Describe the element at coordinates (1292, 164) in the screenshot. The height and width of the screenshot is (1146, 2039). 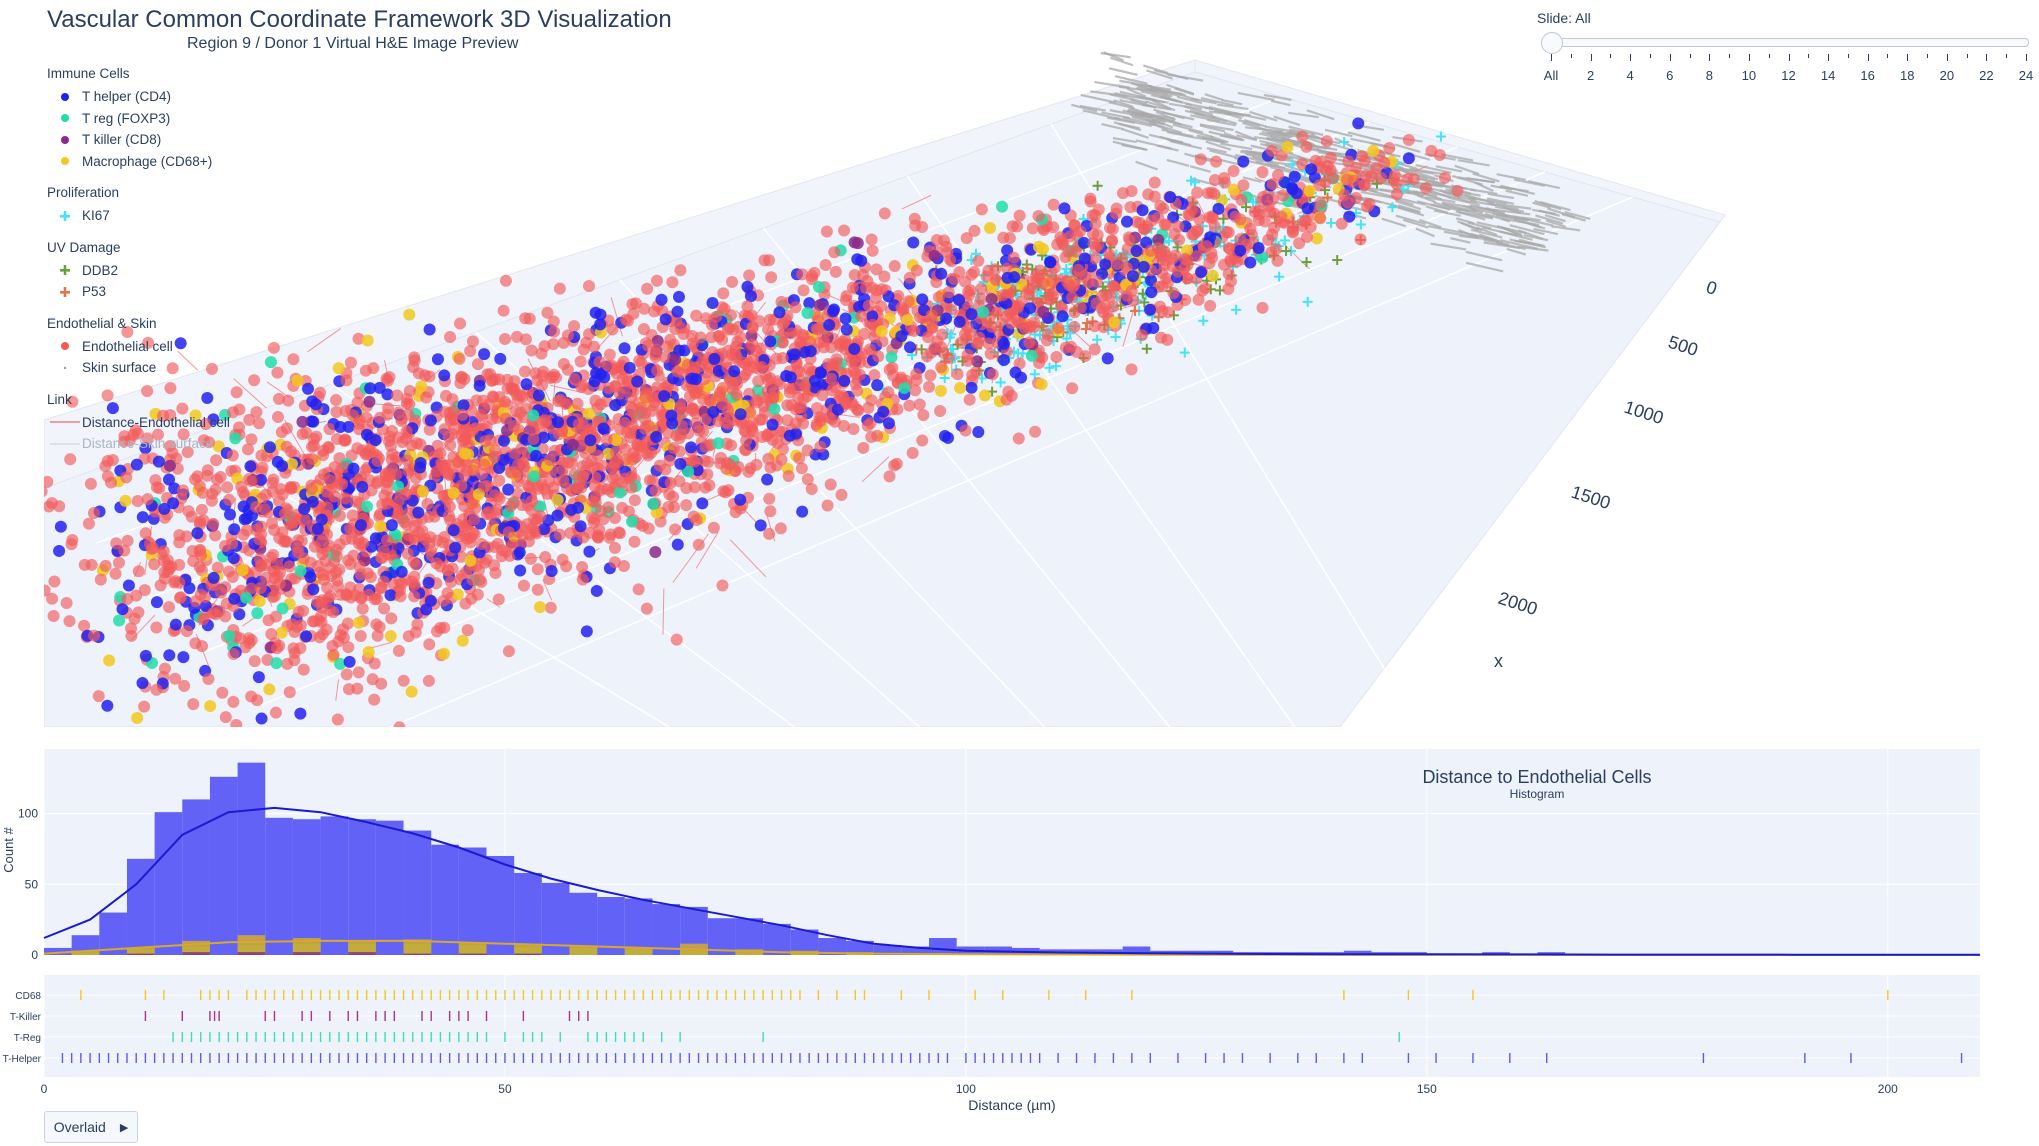
I see `ki67-marker` at that location.